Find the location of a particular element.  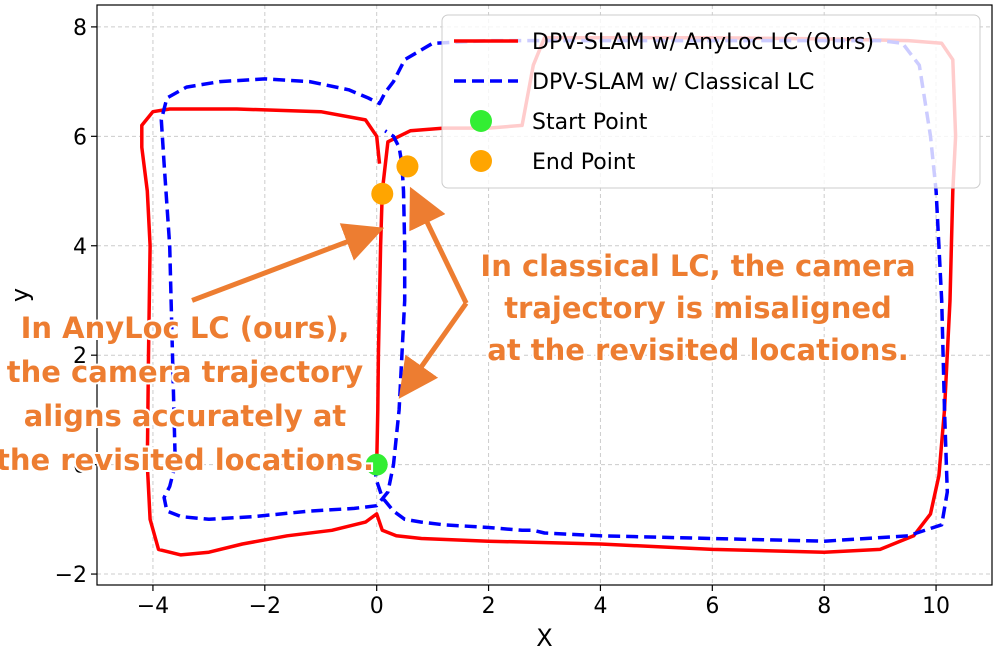

y-tick-label: −2 is located at coordinates (71, 575).